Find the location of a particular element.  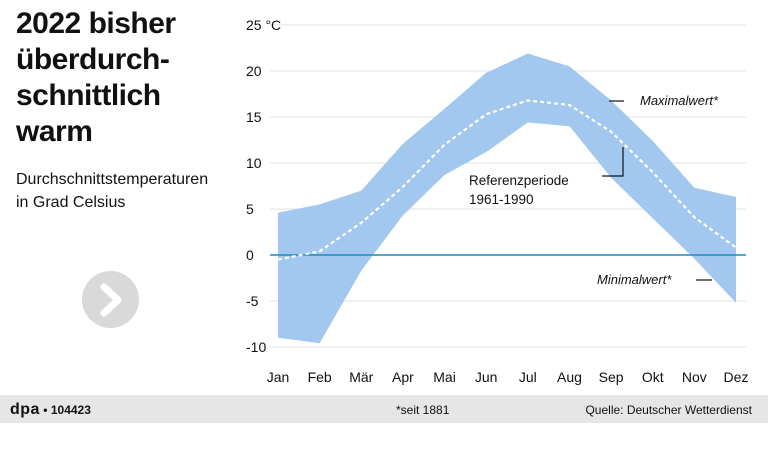

x-tick-label: Sep is located at coordinates (611, 377).